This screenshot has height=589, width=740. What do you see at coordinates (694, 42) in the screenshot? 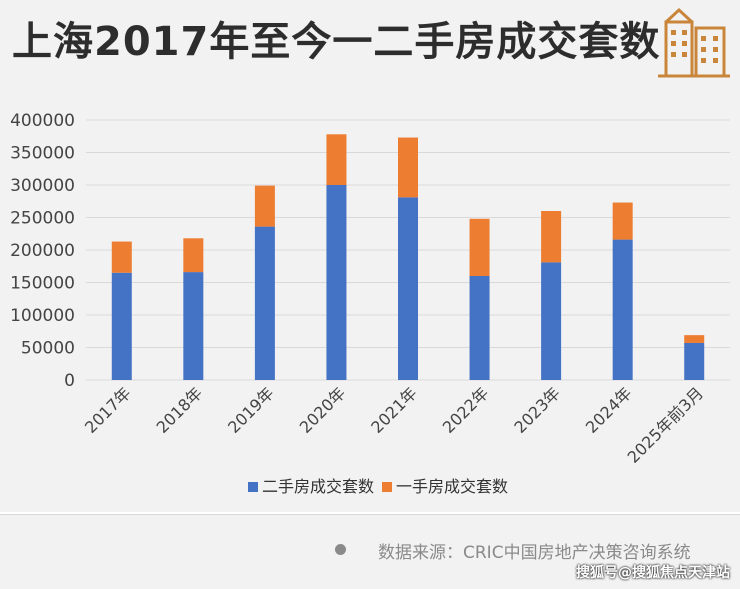
I see `building-icon` at bounding box center [694, 42].